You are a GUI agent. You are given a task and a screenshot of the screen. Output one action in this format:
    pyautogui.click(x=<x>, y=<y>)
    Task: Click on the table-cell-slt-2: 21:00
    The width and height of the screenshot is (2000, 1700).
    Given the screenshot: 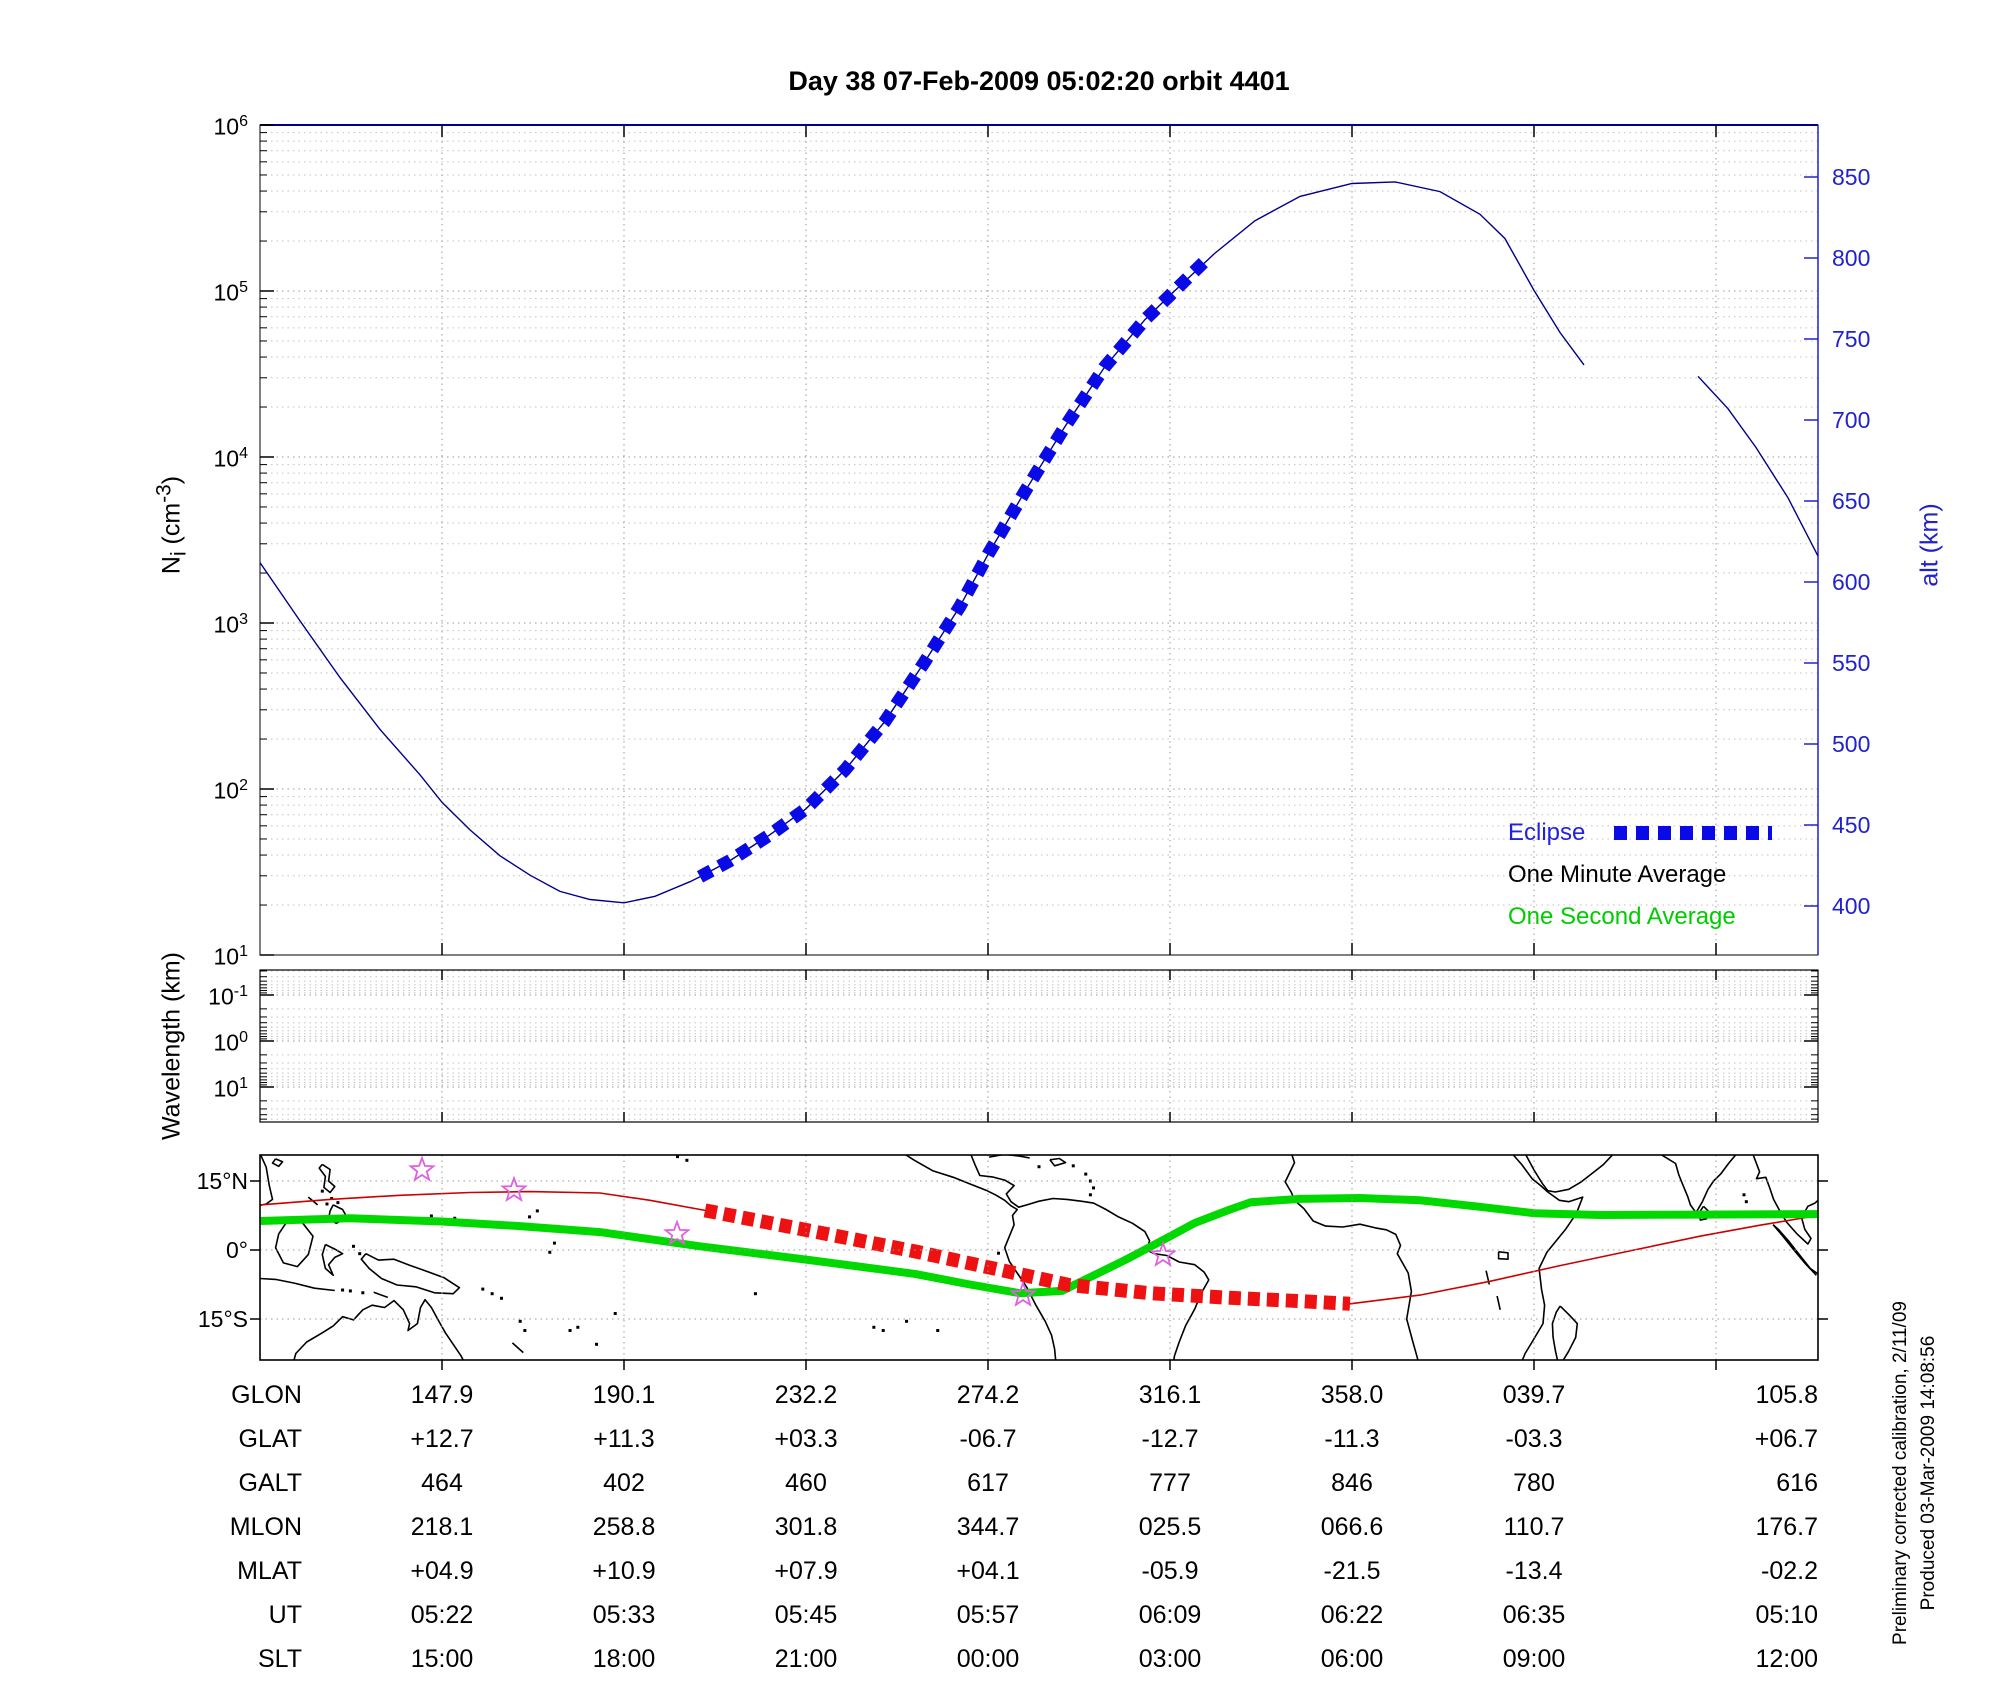 What is the action you would take?
    pyautogui.click(x=806, y=1659)
    